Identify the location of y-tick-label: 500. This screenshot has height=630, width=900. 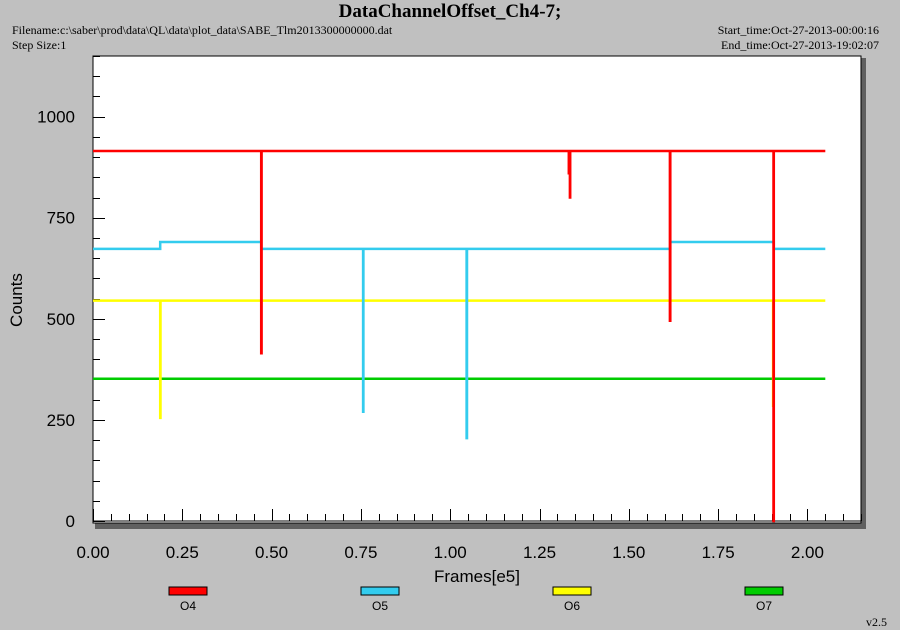
(61, 319).